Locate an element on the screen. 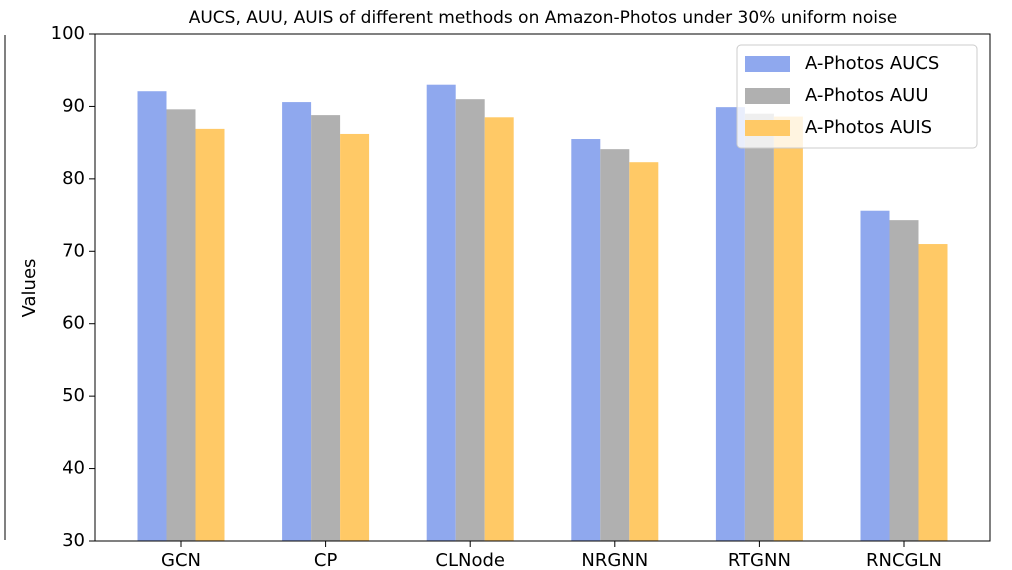 Image resolution: width=1012 pixels, height=570 pixels. y-tick-label: 80 is located at coordinates (73, 178).